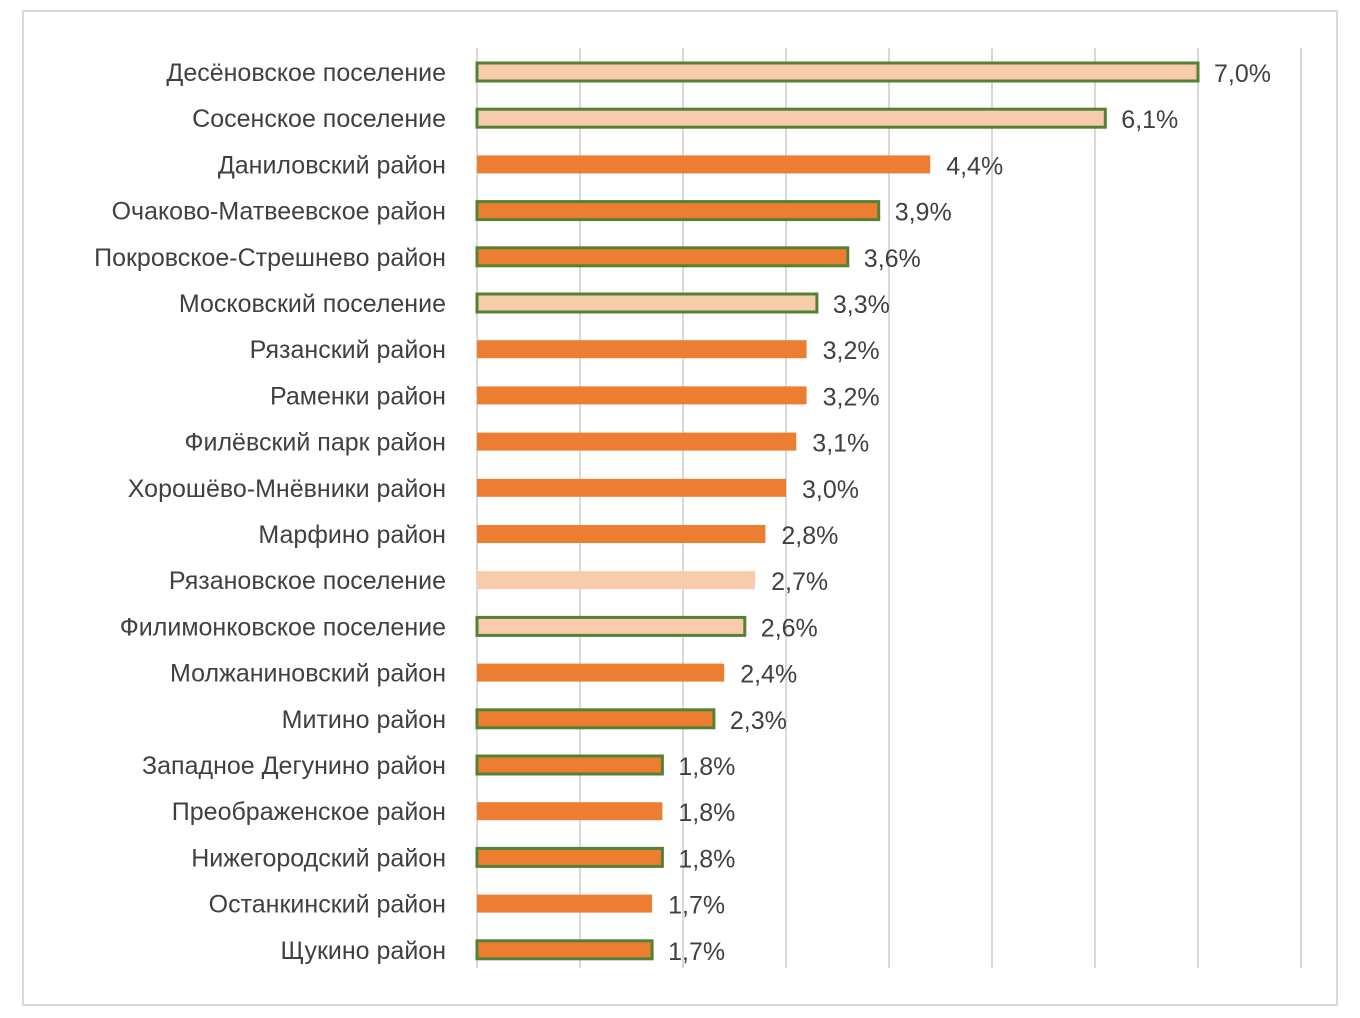 The image size is (1360, 1018). I want to click on data-label: 3,6%, so click(892, 259).